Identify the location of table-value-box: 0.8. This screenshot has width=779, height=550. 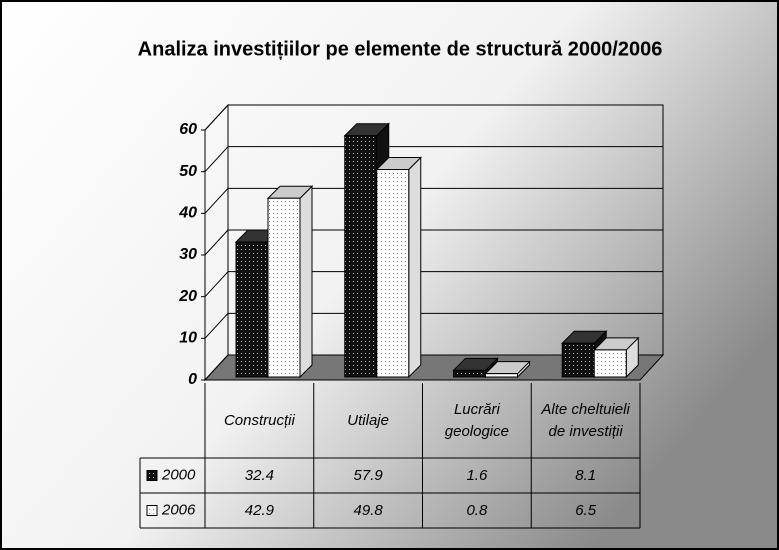
(477, 510).